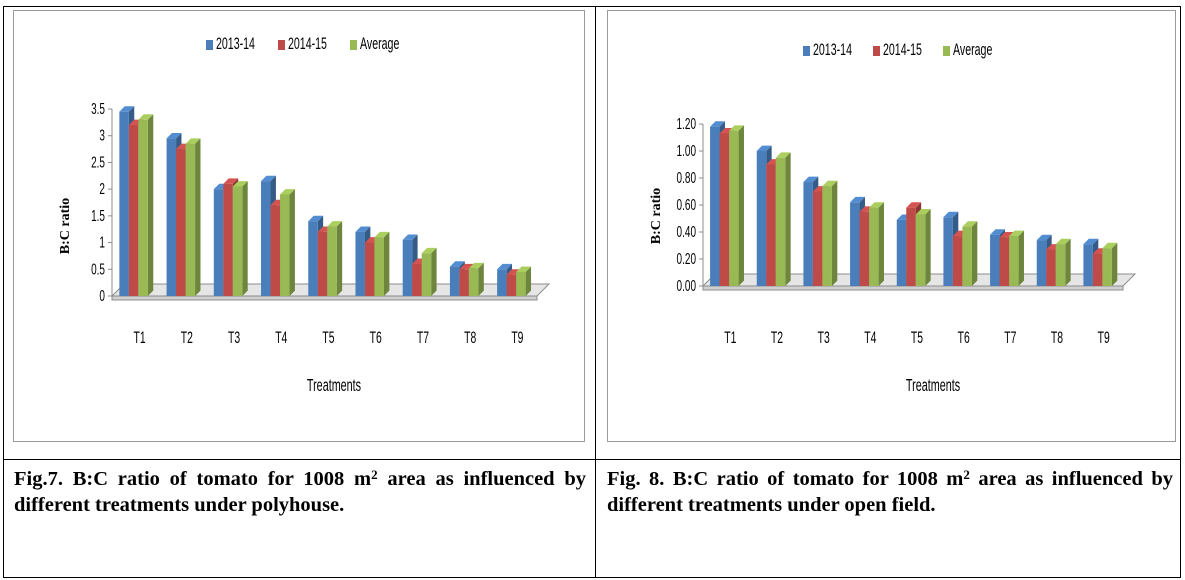 The width and height of the screenshot is (1185, 580). What do you see at coordinates (324, 298) in the screenshot?
I see `chart-floor-edge` at bounding box center [324, 298].